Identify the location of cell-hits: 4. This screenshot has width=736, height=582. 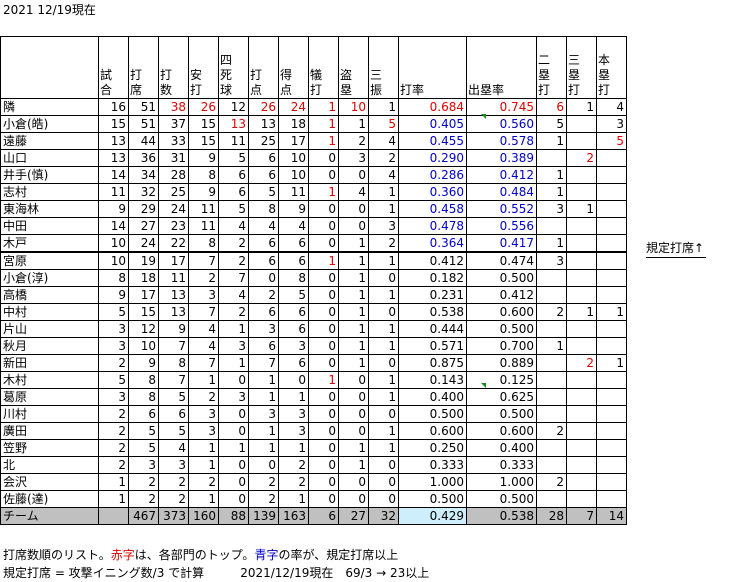
(203, 346).